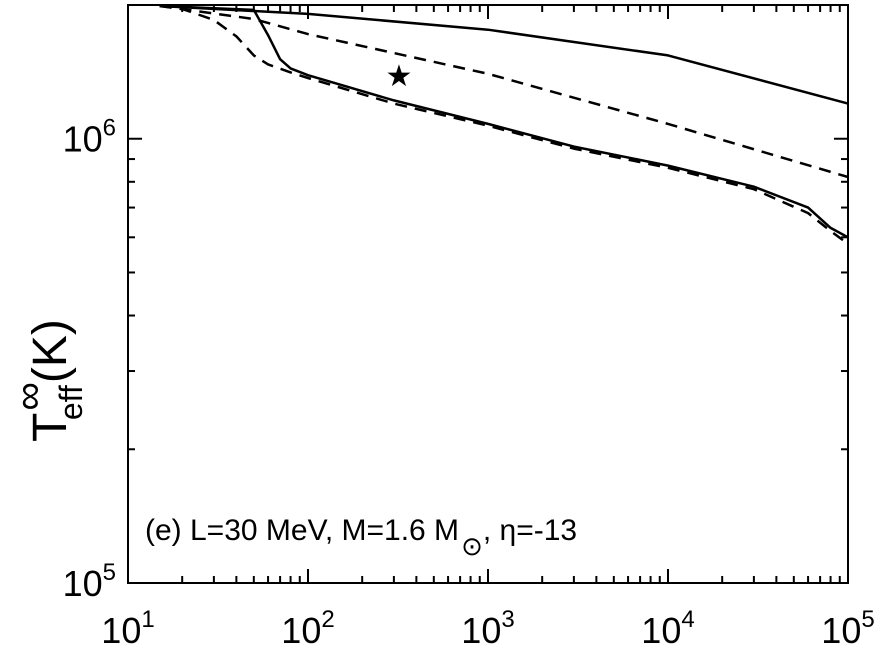 This screenshot has height=650, width=886. Describe the element at coordinates (89, 581) in the screenshot. I see `y-tick-label: 10⁵` at that location.